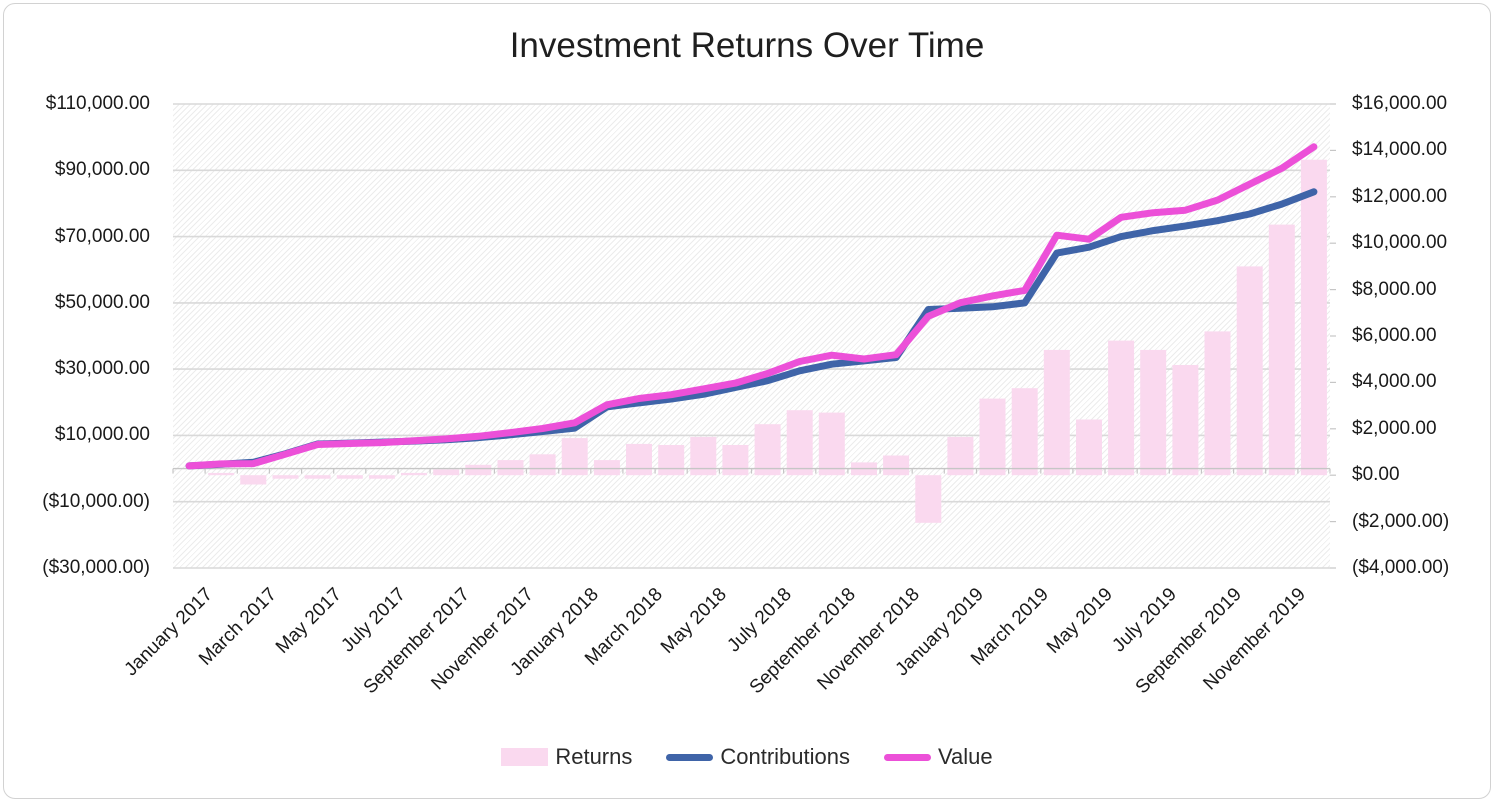 The image size is (1494, 802). Describe the element at coordinates (785, 756) in the screenshot. I see `legend-label-contributions: Contributions` at that location.